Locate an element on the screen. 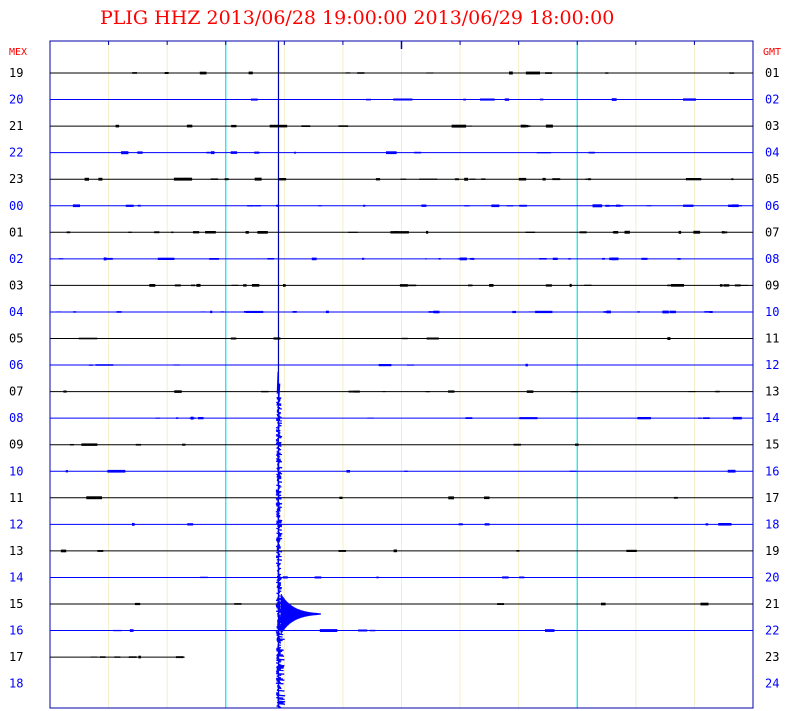 This screenshot has height=711, width=791. left-hour-label: 00 is located at coordinates (16, 206).